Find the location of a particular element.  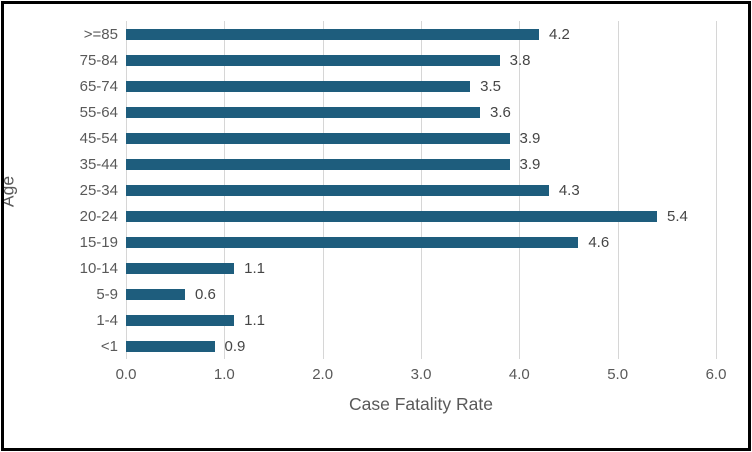

x-tick-label-0.0: 0.0 is located at coordinates (126, 374).